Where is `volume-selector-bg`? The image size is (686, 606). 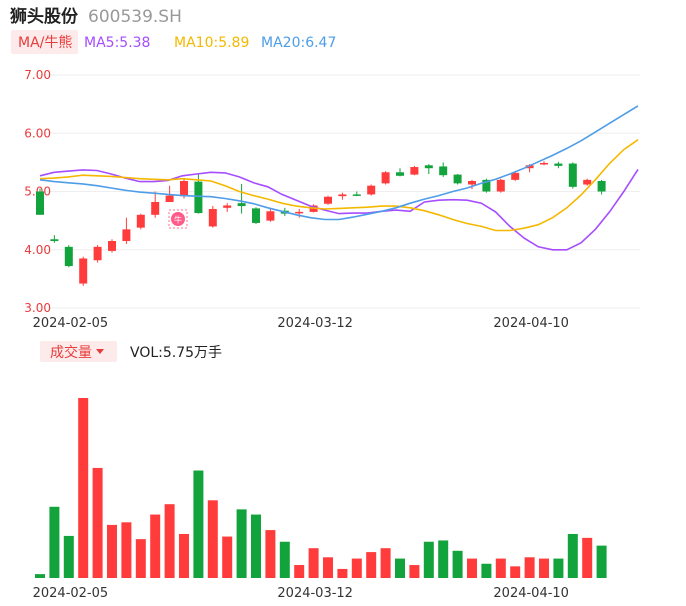
volume-selector-bg is located at coordinates (78, 351).